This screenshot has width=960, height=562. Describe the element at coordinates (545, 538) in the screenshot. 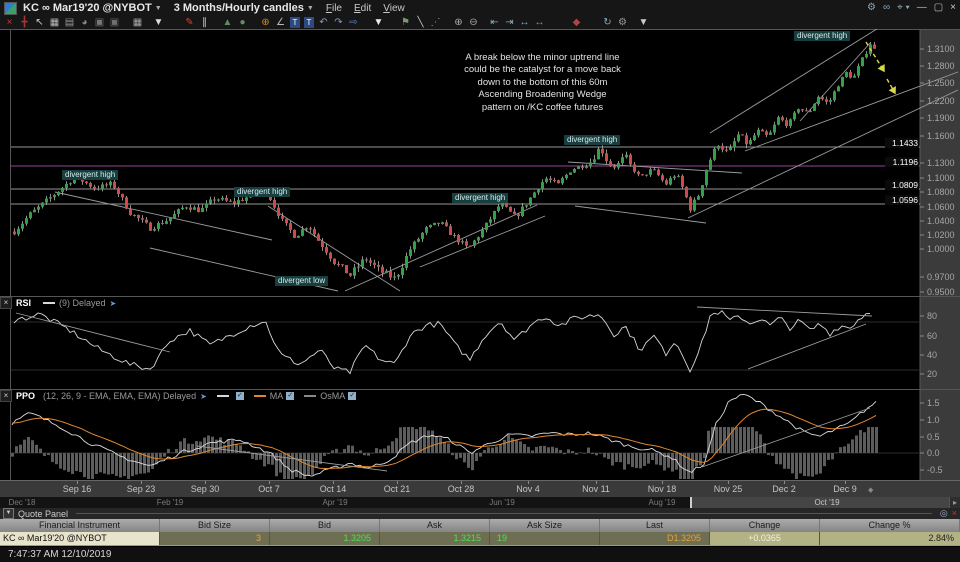

I see `quote-ask-size-cell: 19` at that location.